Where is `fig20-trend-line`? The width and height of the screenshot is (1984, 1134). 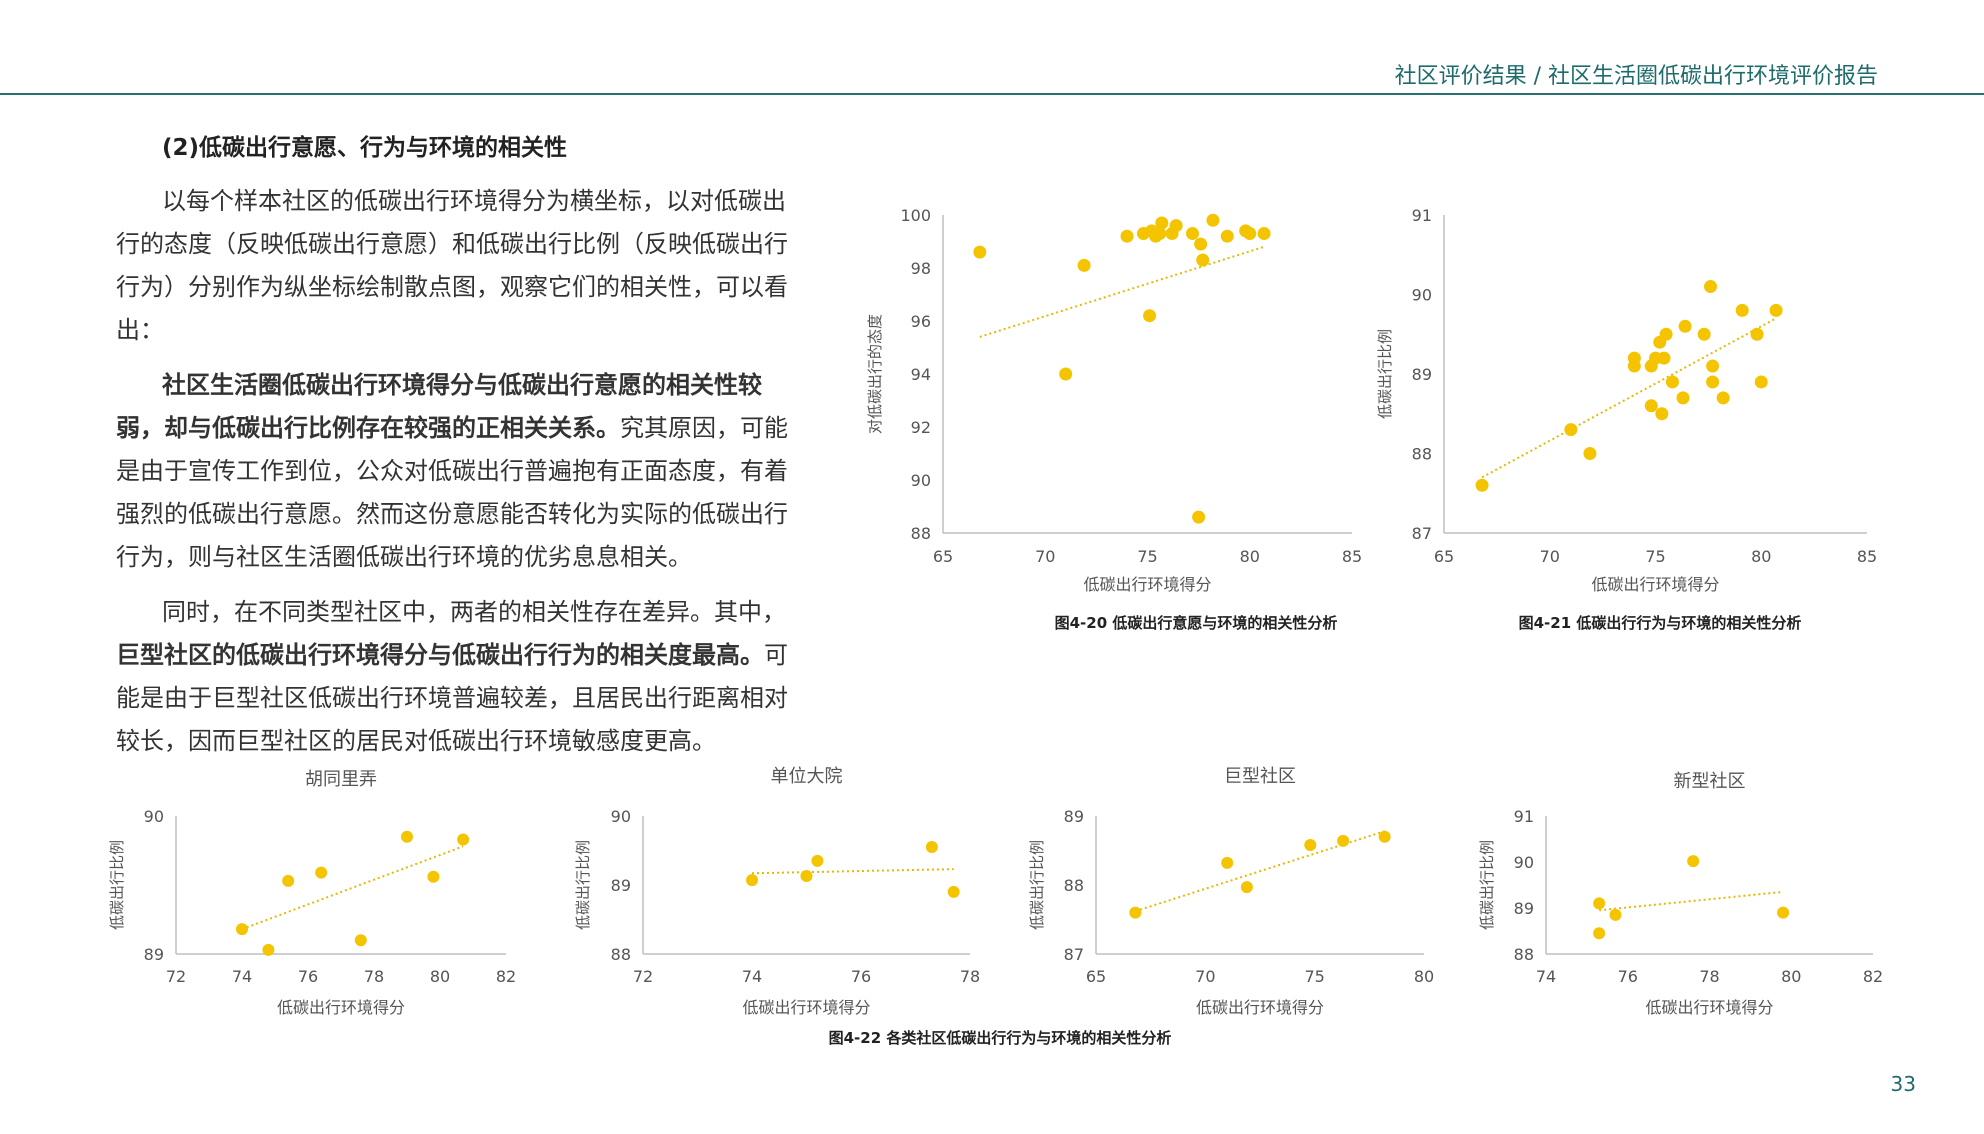 fig20-trend-line is located at coordinates (1122, 291).